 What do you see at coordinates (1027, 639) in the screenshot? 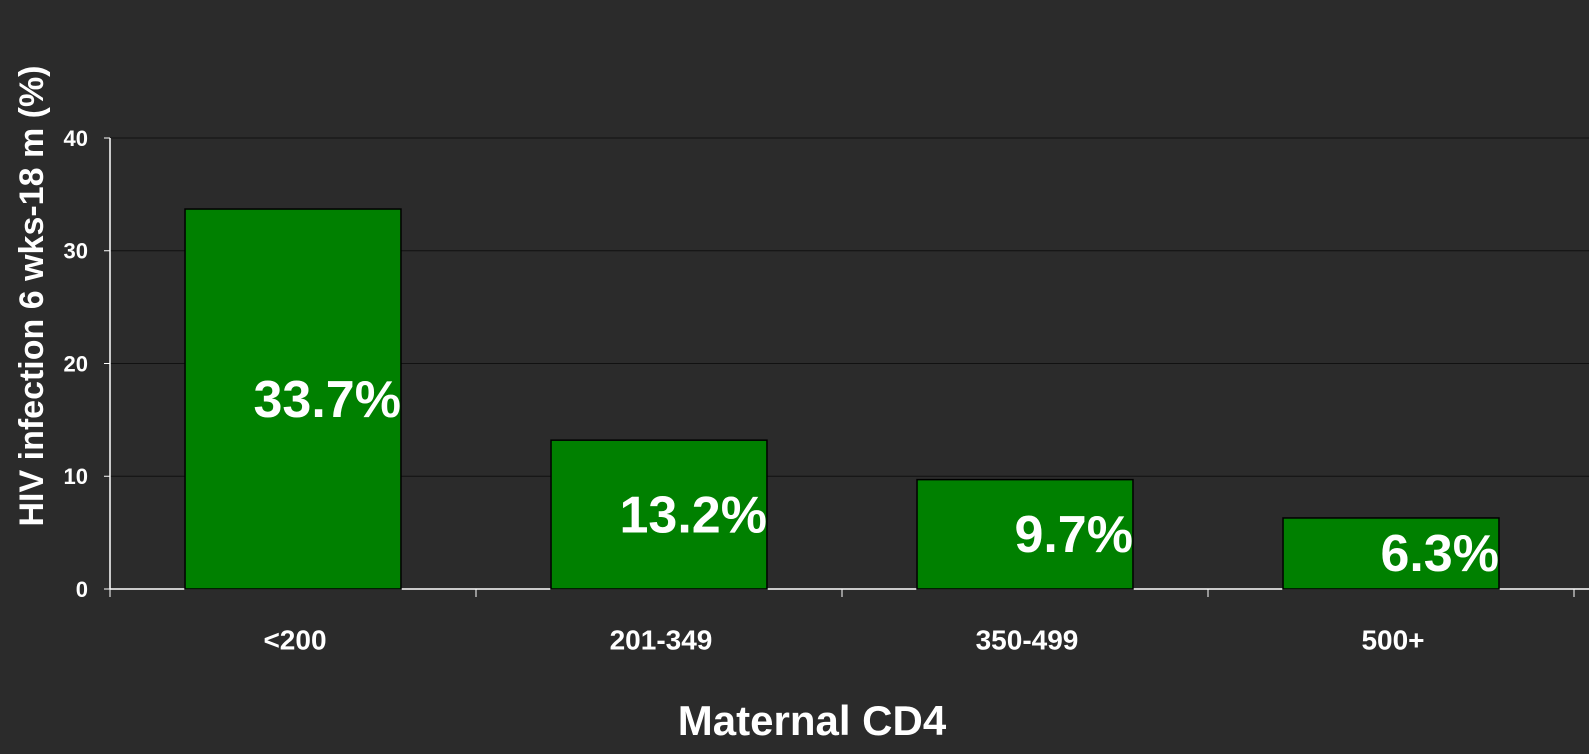
I see `x-tick-label: 350-499` at bounding box center [1027, 639].